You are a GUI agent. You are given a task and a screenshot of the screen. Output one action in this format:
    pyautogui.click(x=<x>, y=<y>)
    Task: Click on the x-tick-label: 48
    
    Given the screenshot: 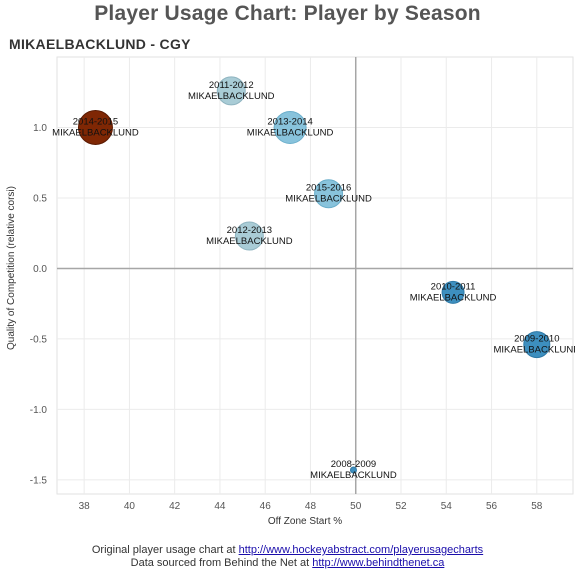 What is the action you would take?
    pyautogui.click(x=311, y=506)
    